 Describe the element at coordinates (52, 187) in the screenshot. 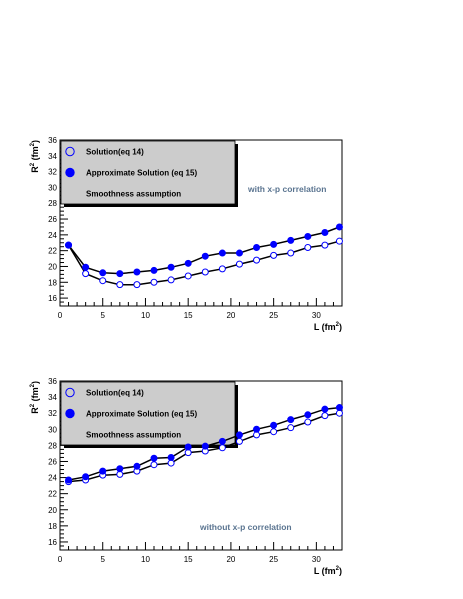

I see `y-tick-label: 30` at that location.